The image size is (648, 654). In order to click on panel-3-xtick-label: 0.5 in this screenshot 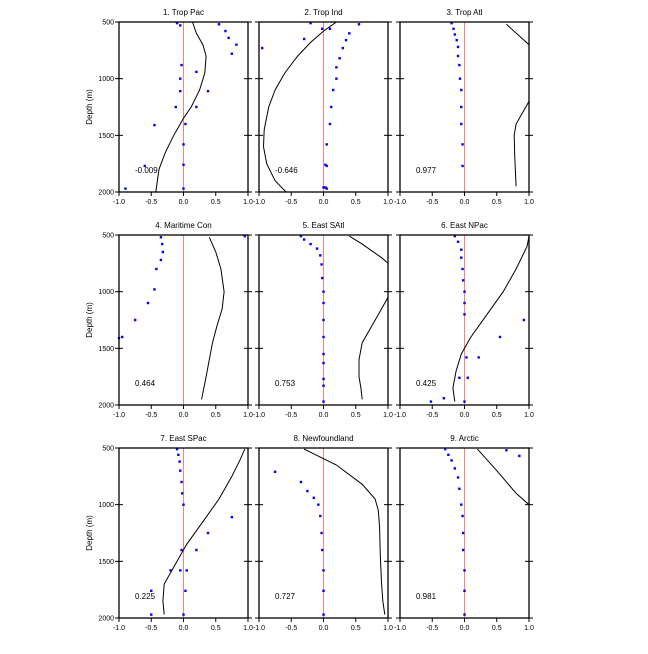, I will do `click(497, 202)`.